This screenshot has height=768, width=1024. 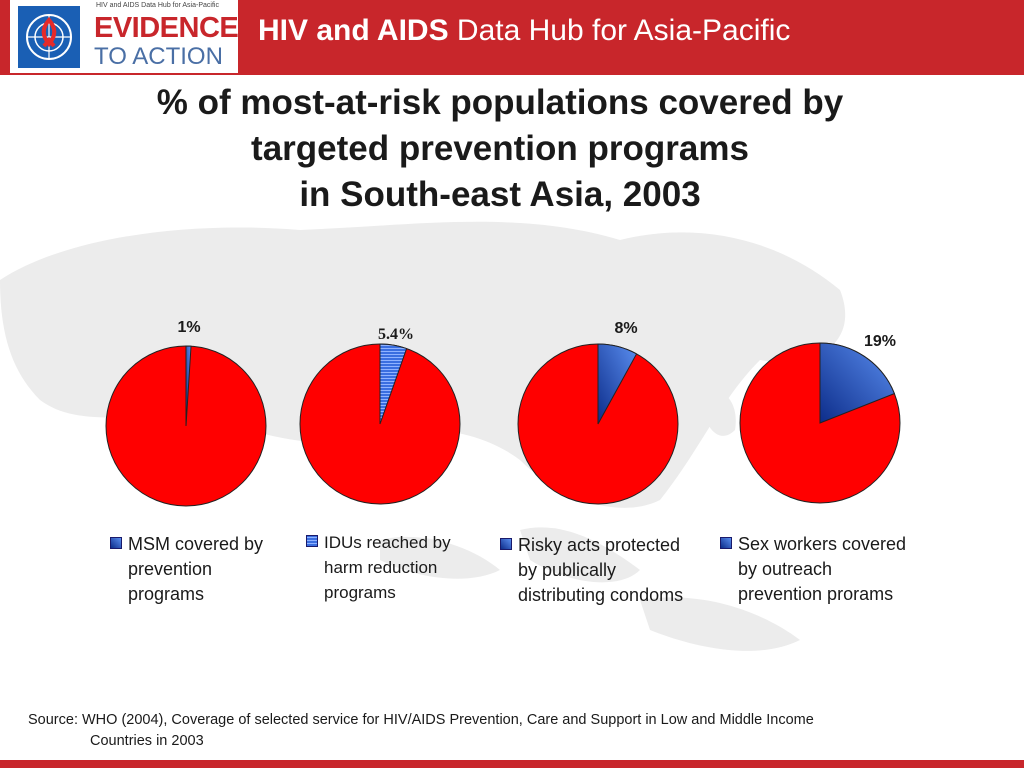 What do you see at coordinates (196, 544) in the screenshot?
I see `legend-line: MSM covered by` at bounding box center [196, 544].